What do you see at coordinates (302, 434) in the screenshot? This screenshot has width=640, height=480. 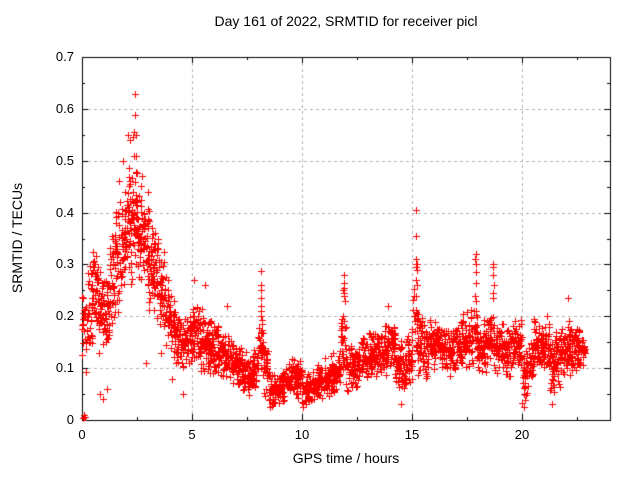 I see `x-tick-label: 10` at bounding box center [302, 434].